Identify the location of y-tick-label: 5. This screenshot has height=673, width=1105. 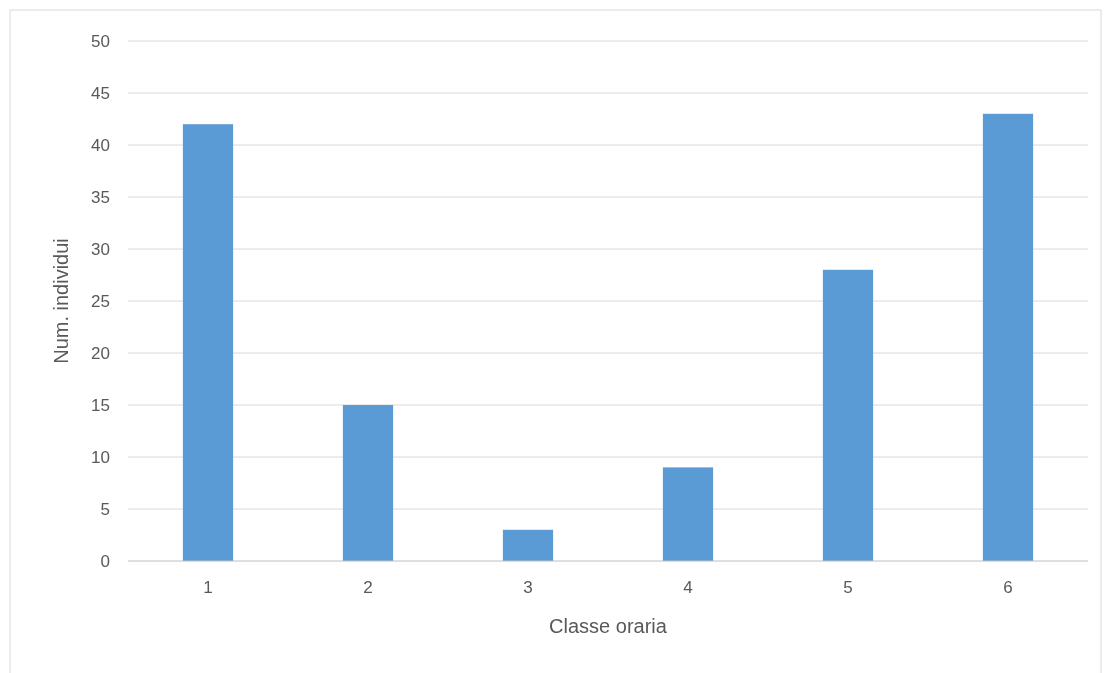
(105, 509).